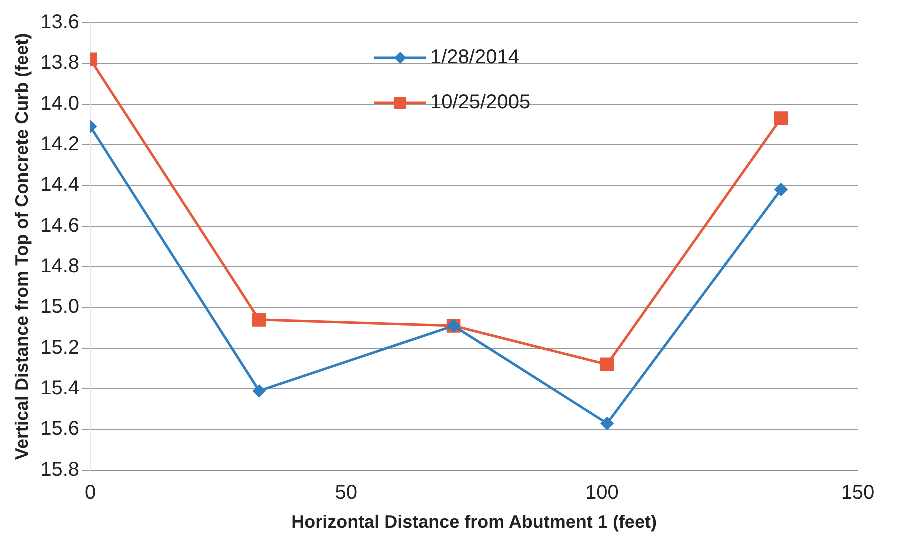 This screenshot has height=548, width=901. I want to click on y-tick-label: 13.8, so click(60, 63).